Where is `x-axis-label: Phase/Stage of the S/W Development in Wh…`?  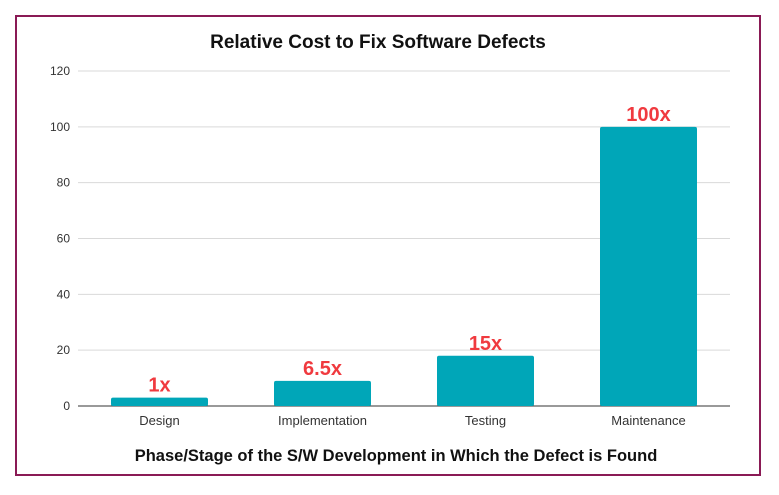
x-axis-label: Phase/Stage of the S/W Development in Wh… is located at coordinates (396, 456).